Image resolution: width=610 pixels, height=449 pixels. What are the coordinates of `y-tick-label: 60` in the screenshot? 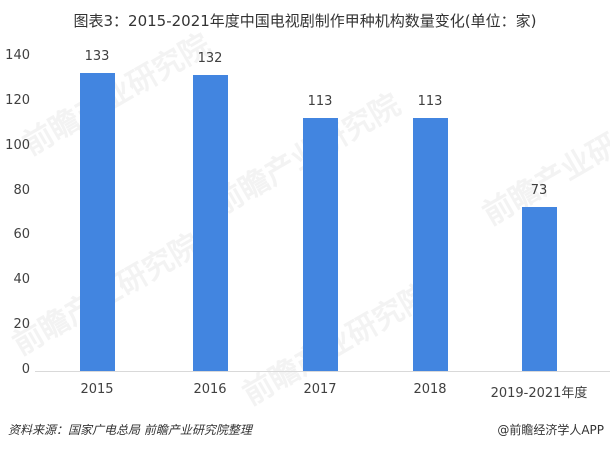 It's located at (21, 235).